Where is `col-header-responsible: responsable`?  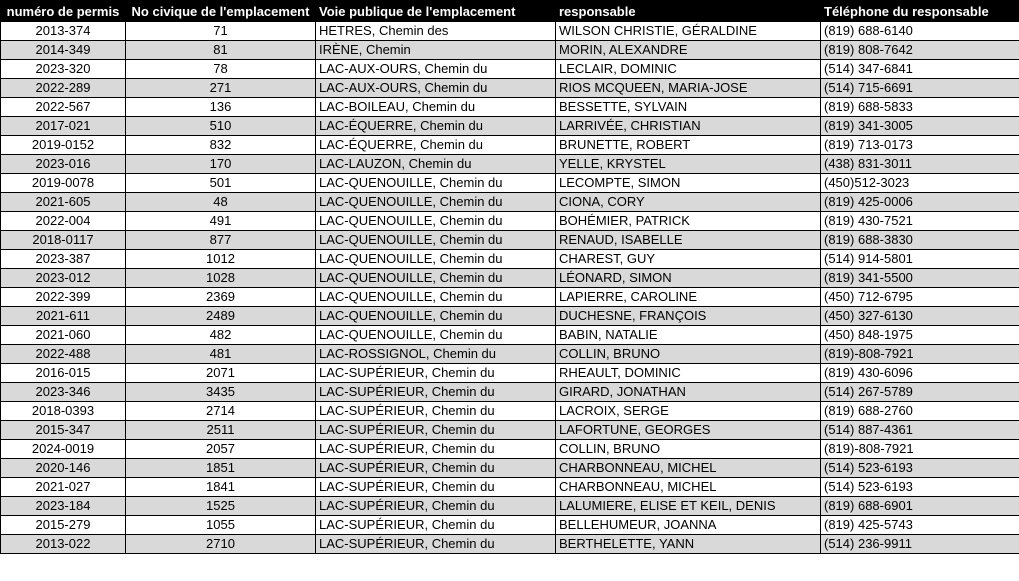
col-header-responsible: responsable is located at coordinates (688, 11).